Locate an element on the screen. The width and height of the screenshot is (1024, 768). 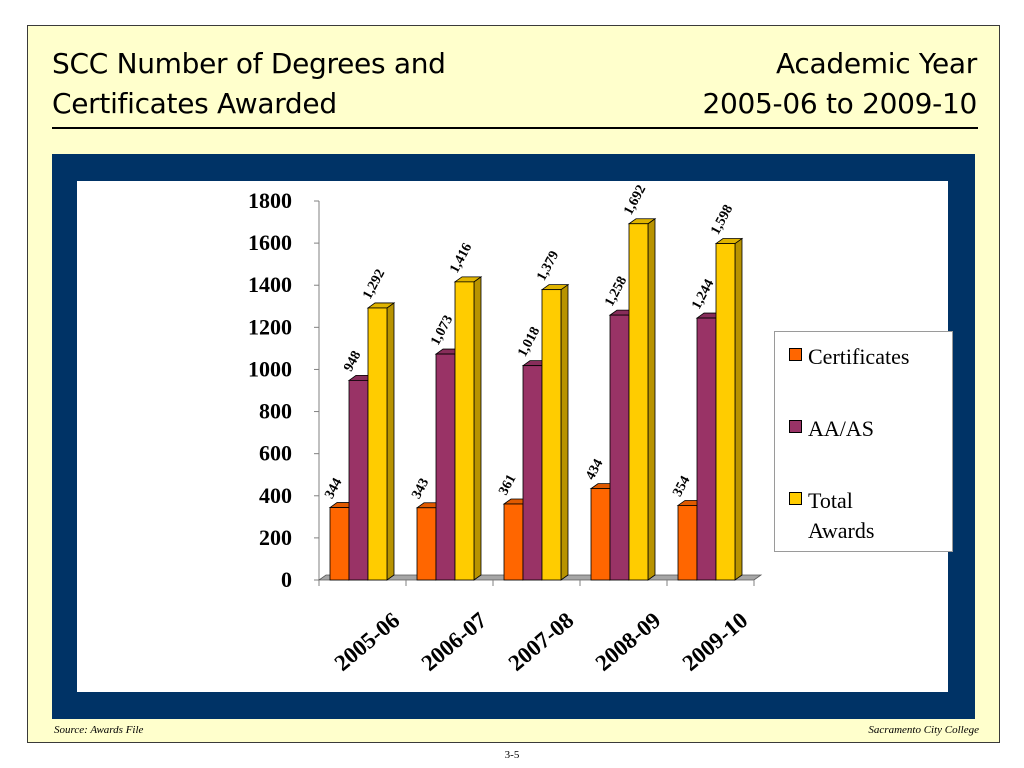
legend-label-certificates: Certificates is located at coordinates (859, 356).